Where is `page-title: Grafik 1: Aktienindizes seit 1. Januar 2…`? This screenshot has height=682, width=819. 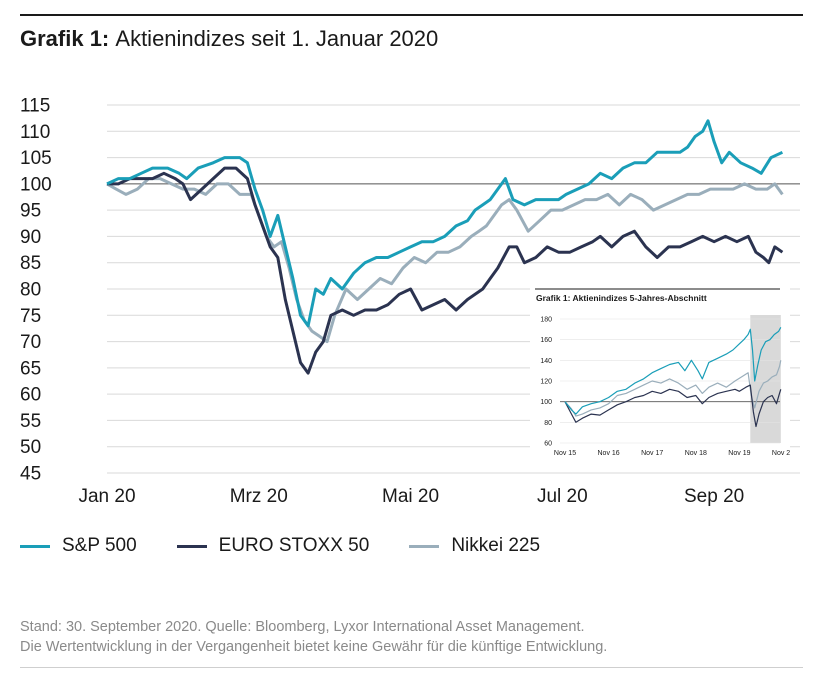
page-title: Grafik 1: Aktienindizes seit 1. Januar 2… is located at coordinates (229, 39).